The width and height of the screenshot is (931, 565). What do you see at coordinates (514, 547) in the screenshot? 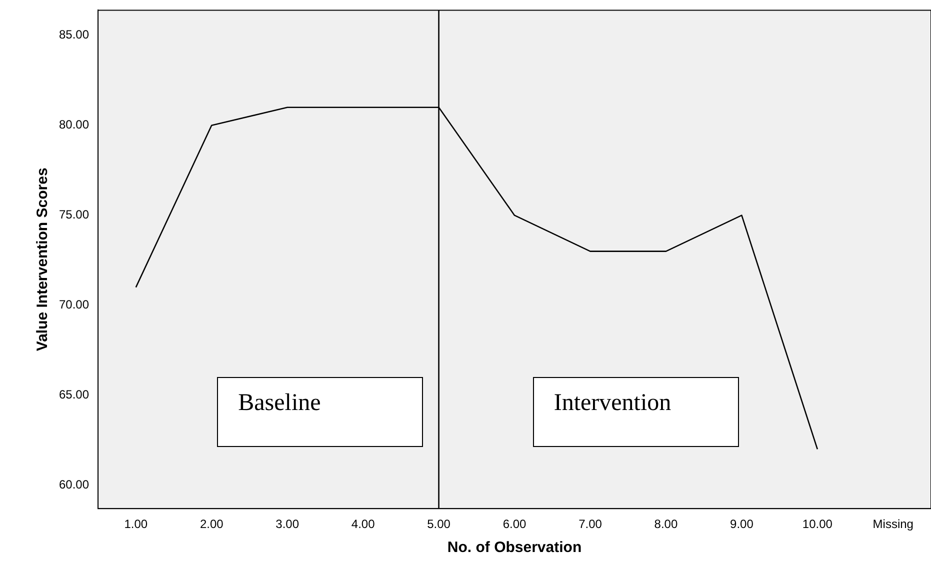
I see `x-axis-title: No. of Observation` at bounding box center [514, 547].